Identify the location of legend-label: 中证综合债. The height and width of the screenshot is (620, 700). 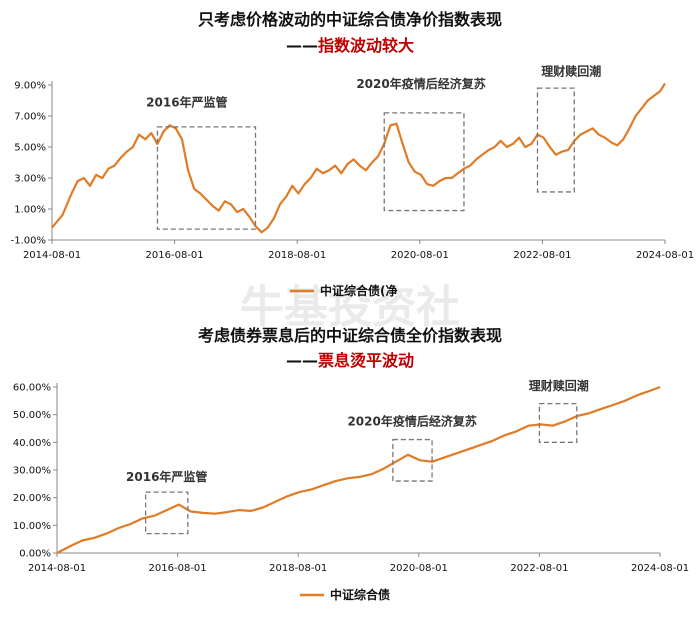
(360, 594).